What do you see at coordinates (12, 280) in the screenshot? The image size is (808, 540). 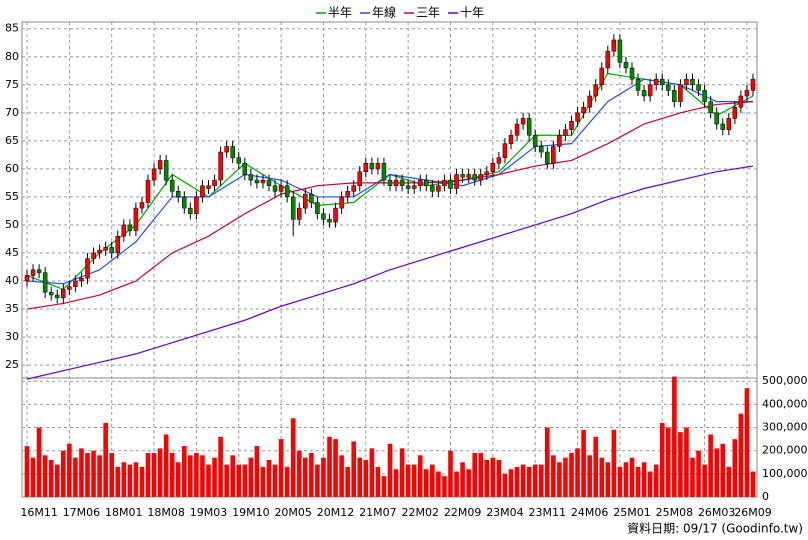 I see `y-tick-label: 40` at bounding box center [12, 280].